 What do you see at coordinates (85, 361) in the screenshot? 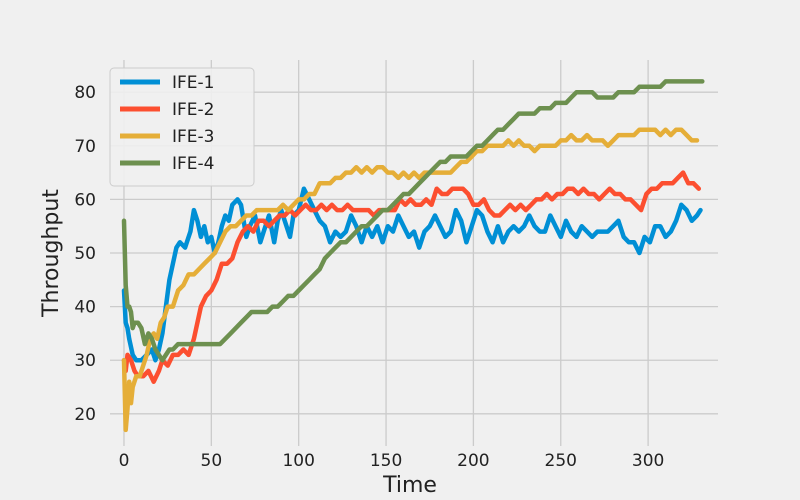
I see `y-tick-label: 30` at bounding box center [85, 361].